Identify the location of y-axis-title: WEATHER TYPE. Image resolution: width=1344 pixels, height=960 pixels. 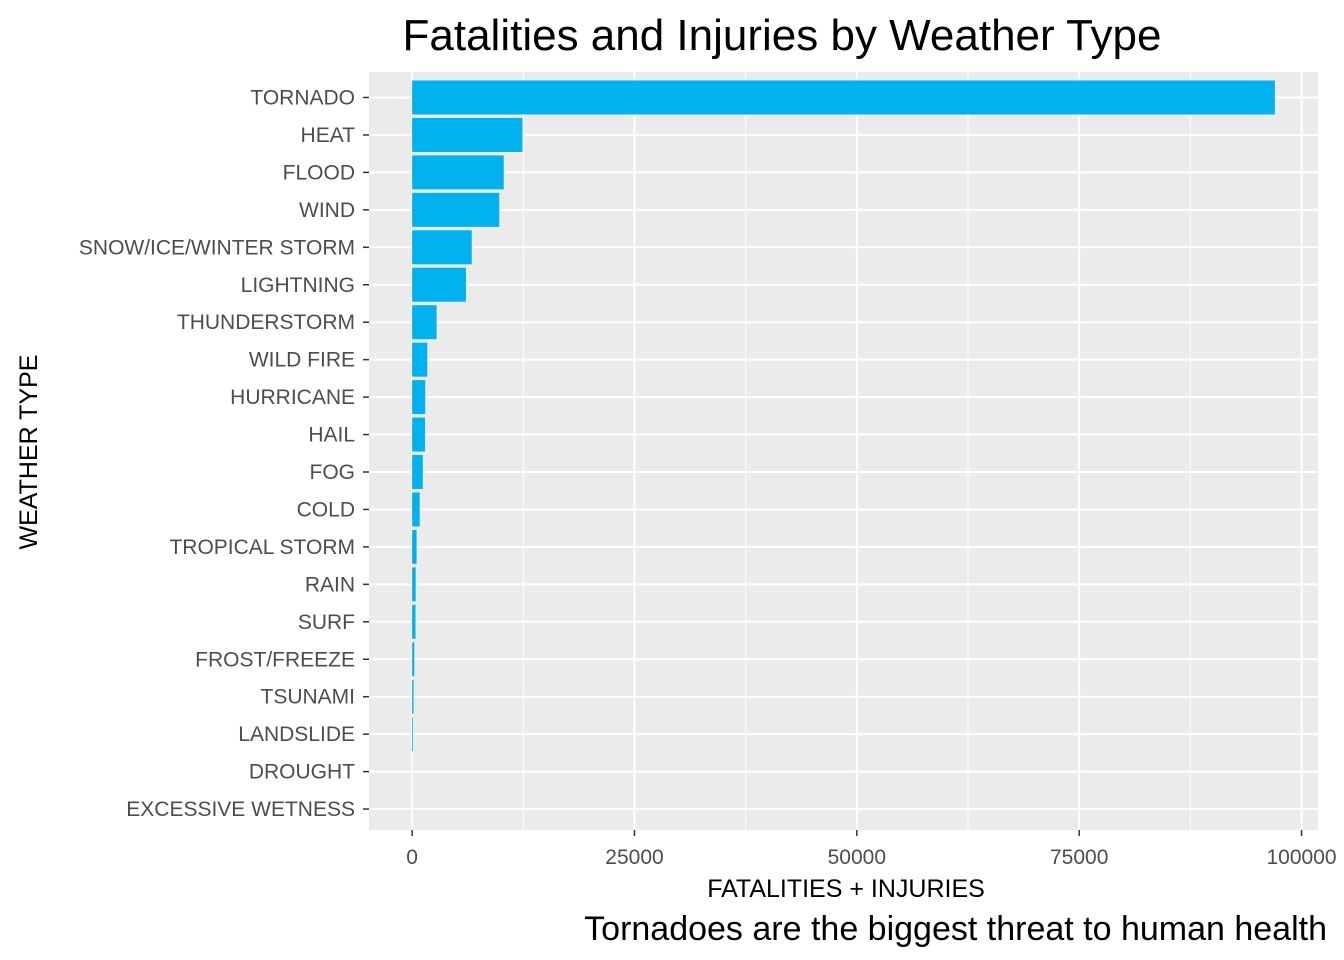
(29, 452).